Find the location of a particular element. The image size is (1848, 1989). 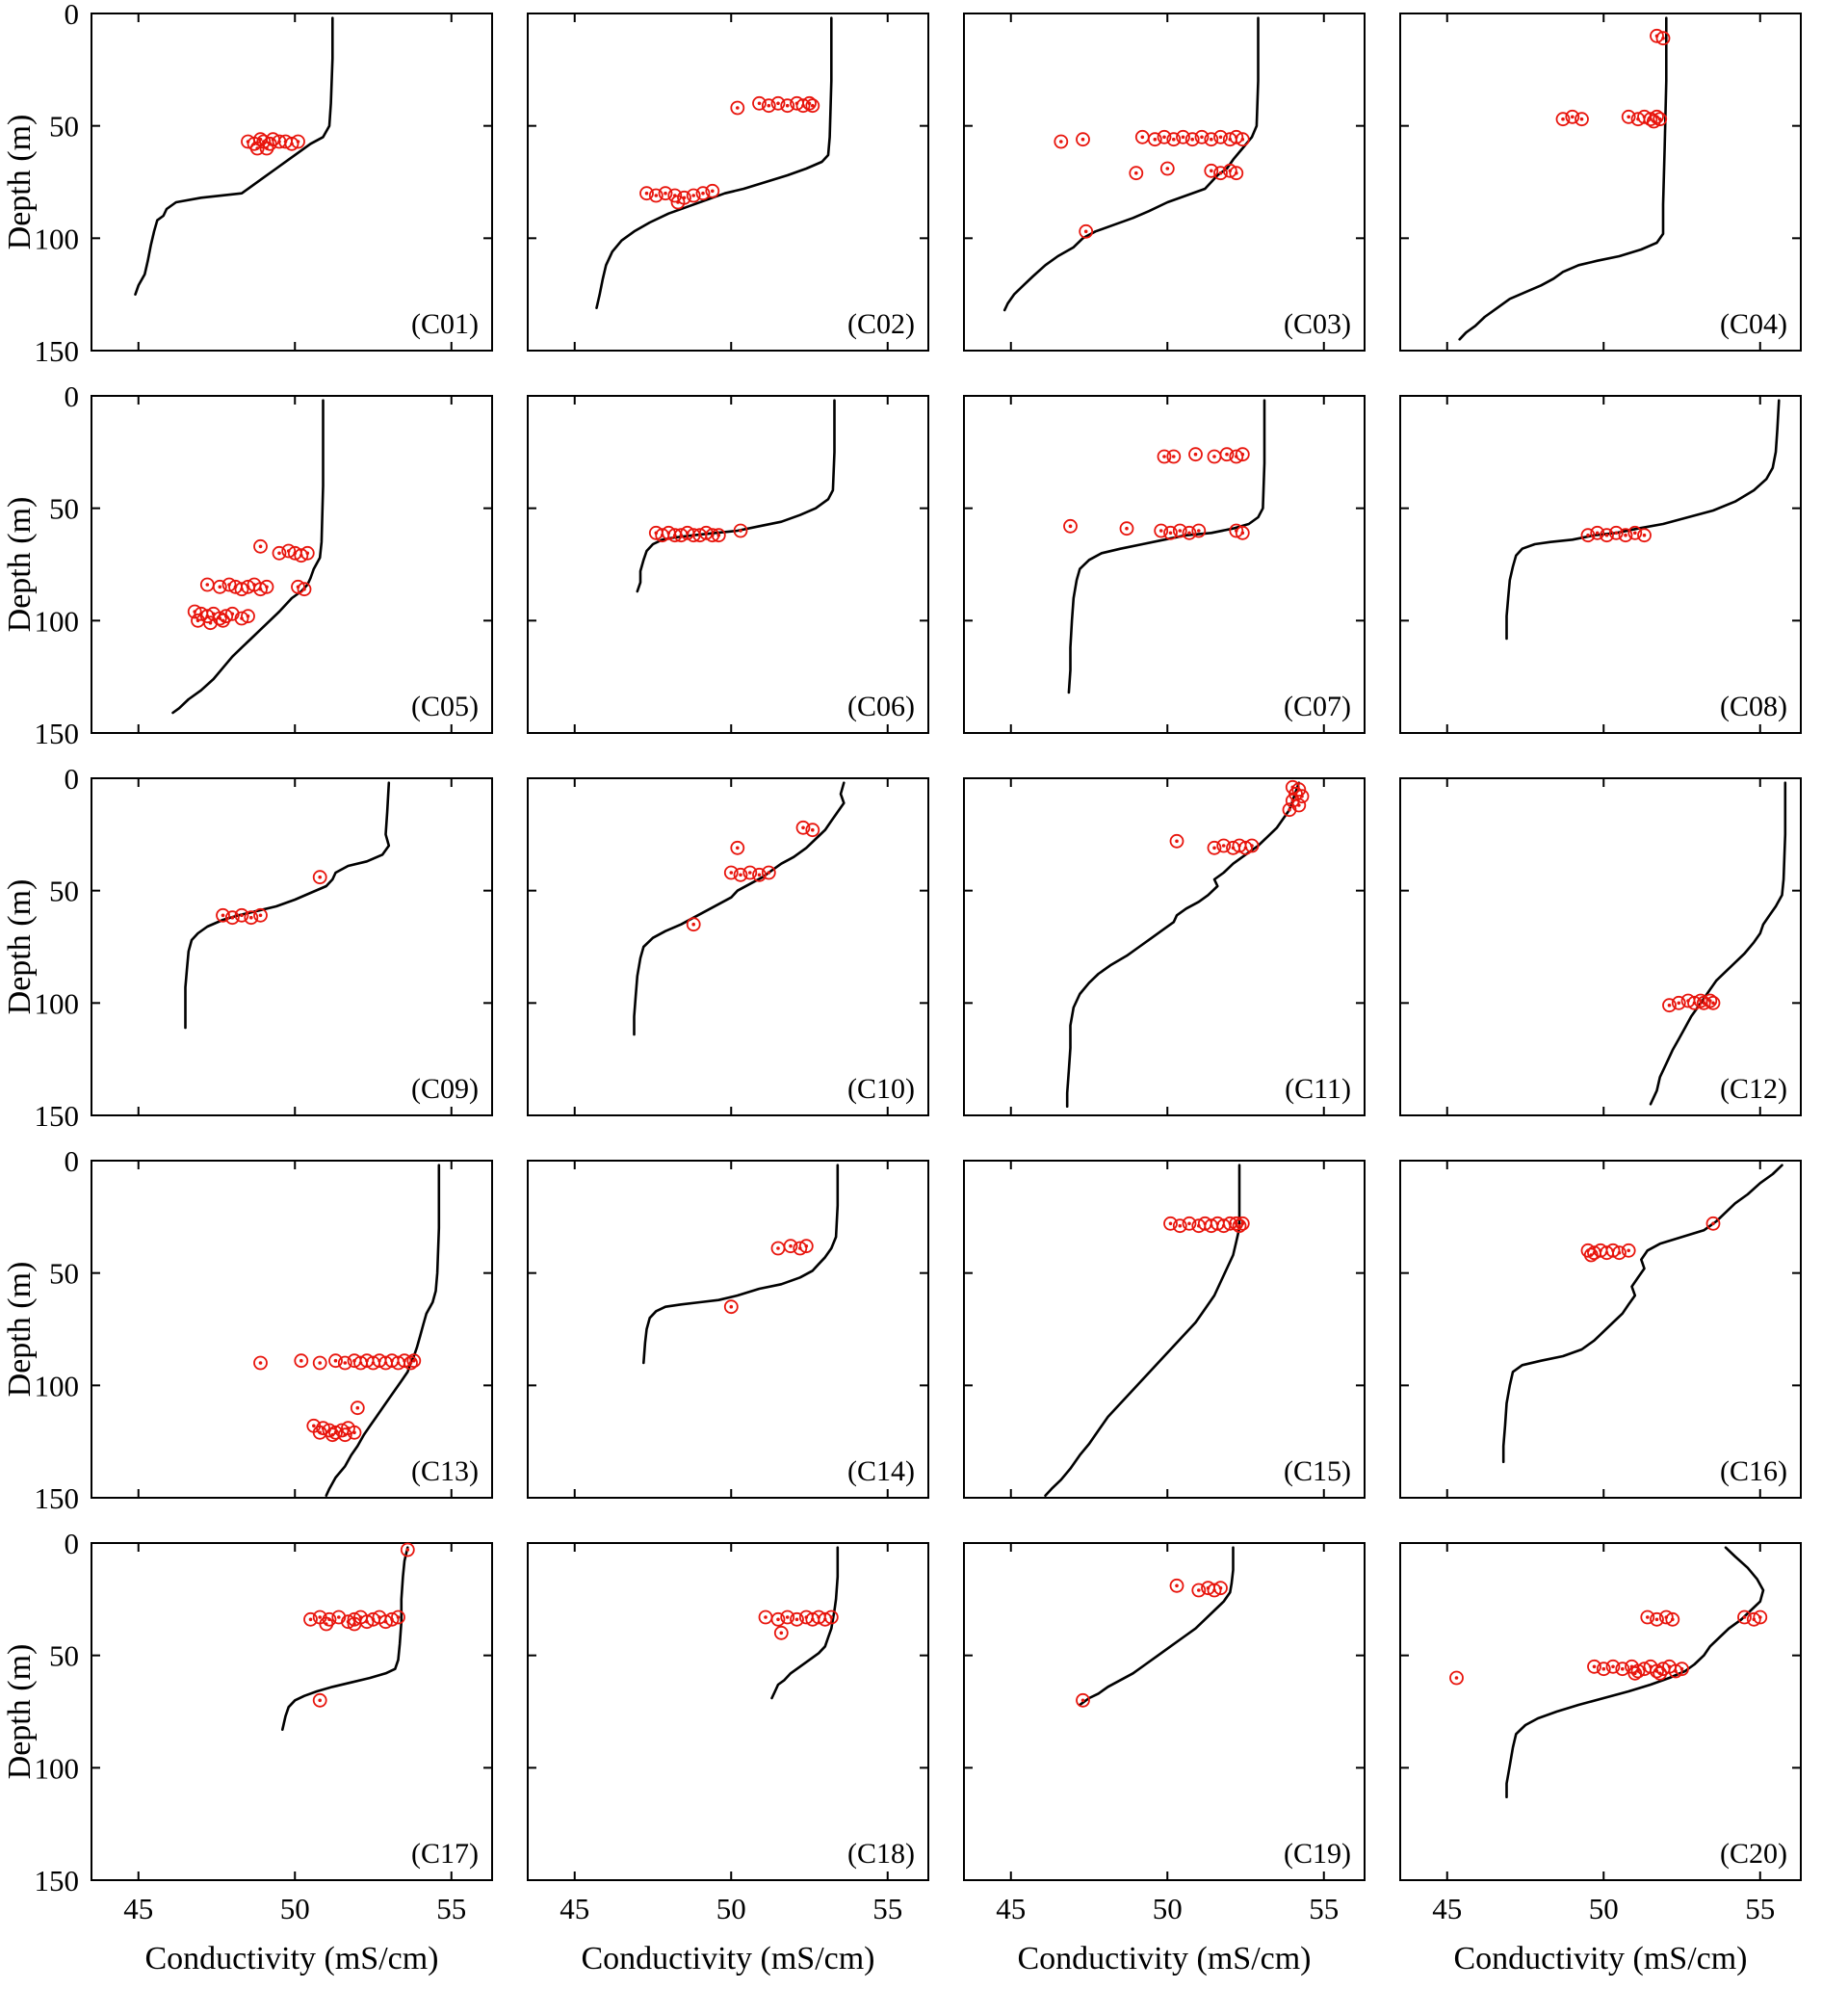

x-tick-label: 45 is located at coordinates (1011, 1908).